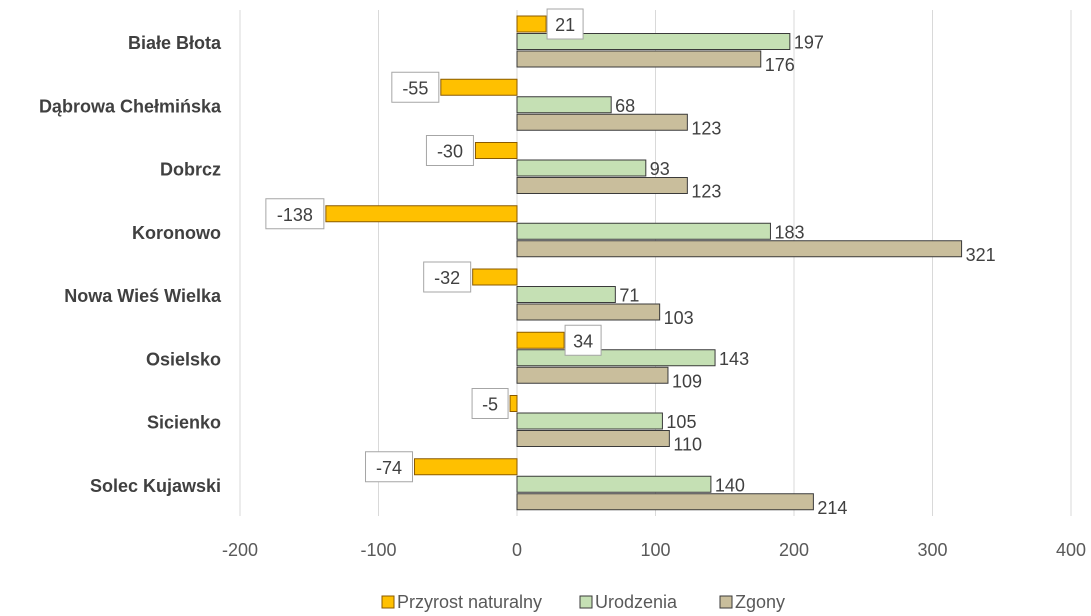 The width and height of the screenshot is (1091, 616). I want to click on tick-label-400: 400, so click(1071, 550).